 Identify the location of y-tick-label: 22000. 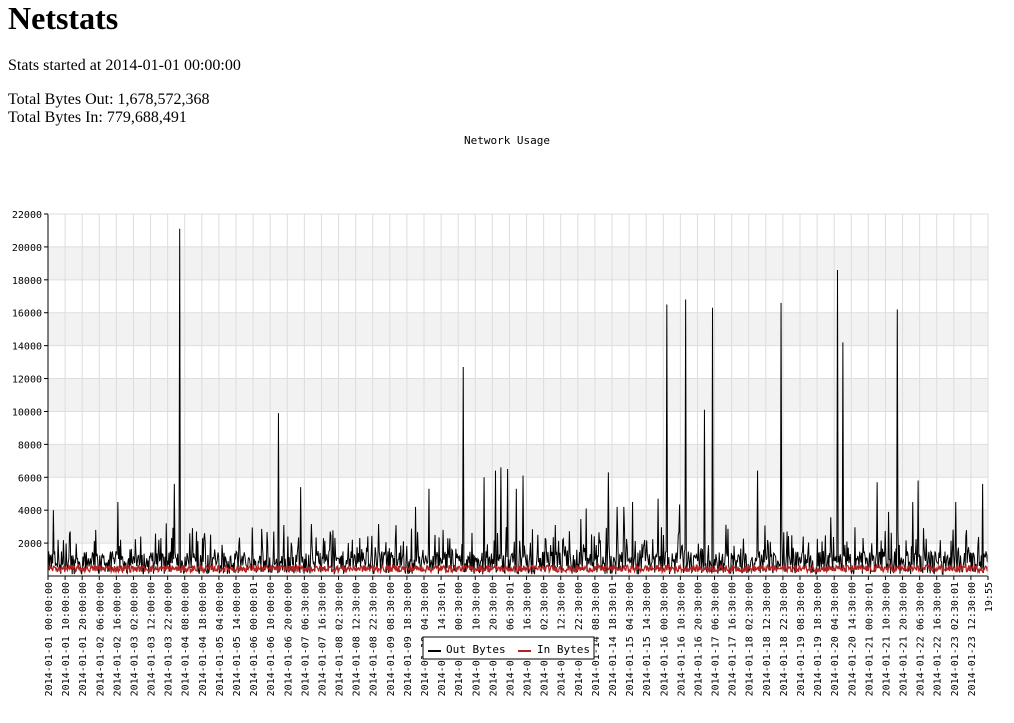
(27, 215).